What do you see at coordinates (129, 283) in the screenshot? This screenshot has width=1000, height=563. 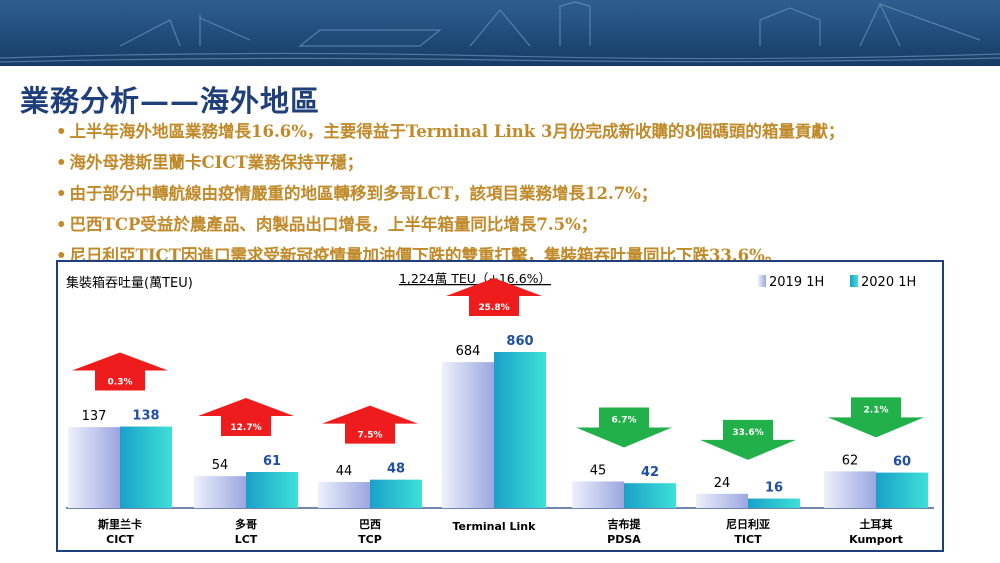 I see `chart-title: 集裝箱吞吐量(萬TEU)` at bounding box center [129, 283].